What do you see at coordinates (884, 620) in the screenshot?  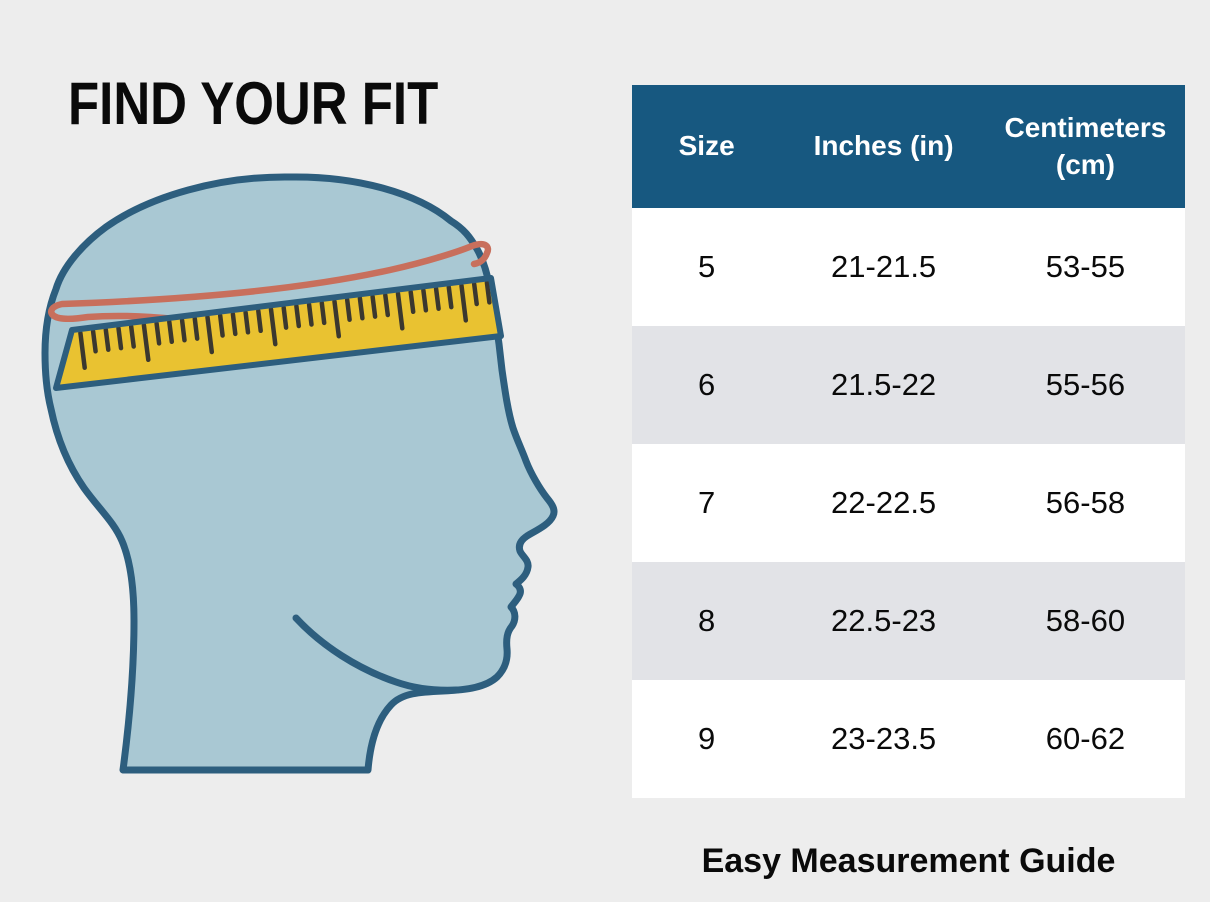 I see `cell-inches: 22.5-23` at bounding box center [884, 620].